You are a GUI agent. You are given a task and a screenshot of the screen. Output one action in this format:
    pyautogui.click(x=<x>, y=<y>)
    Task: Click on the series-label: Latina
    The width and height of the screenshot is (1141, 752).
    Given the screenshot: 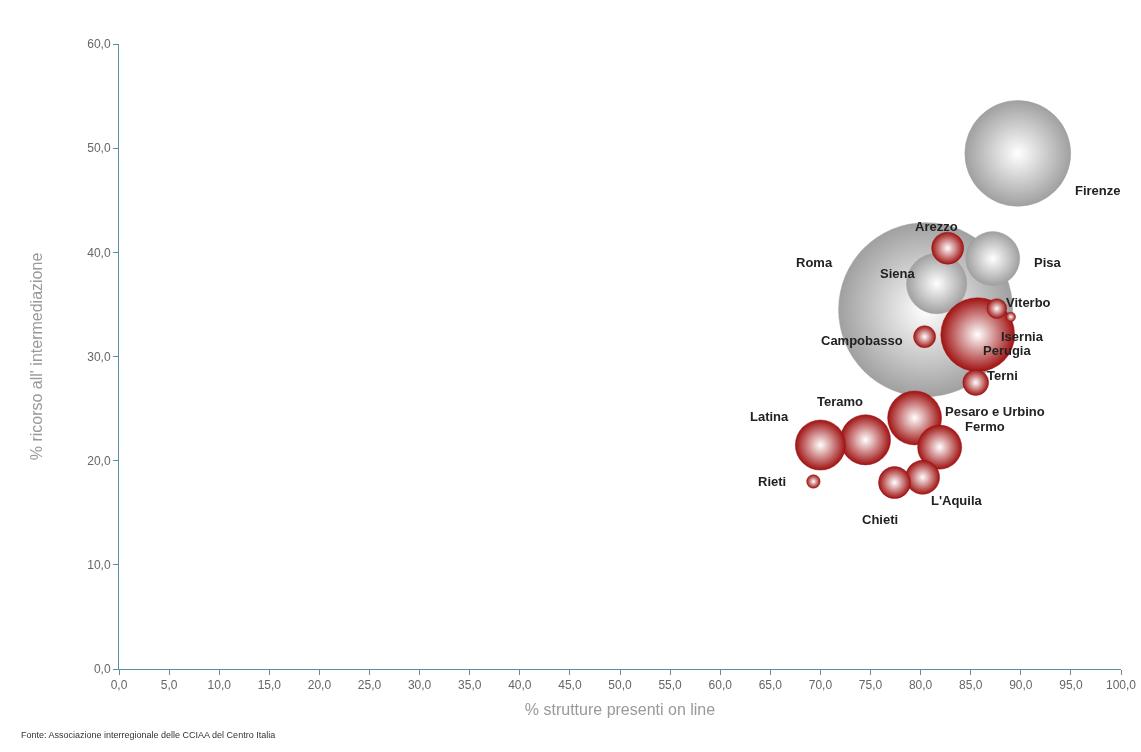 What is the action you would take?
    pyautogui.click(x=770, y=416)
    